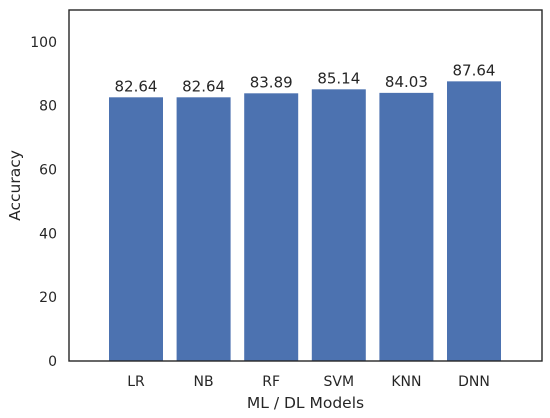 The image size is (550, 418). Describe the element at coordinates (474, 221) in the screenshot. I see `bar-dnn` at that location.